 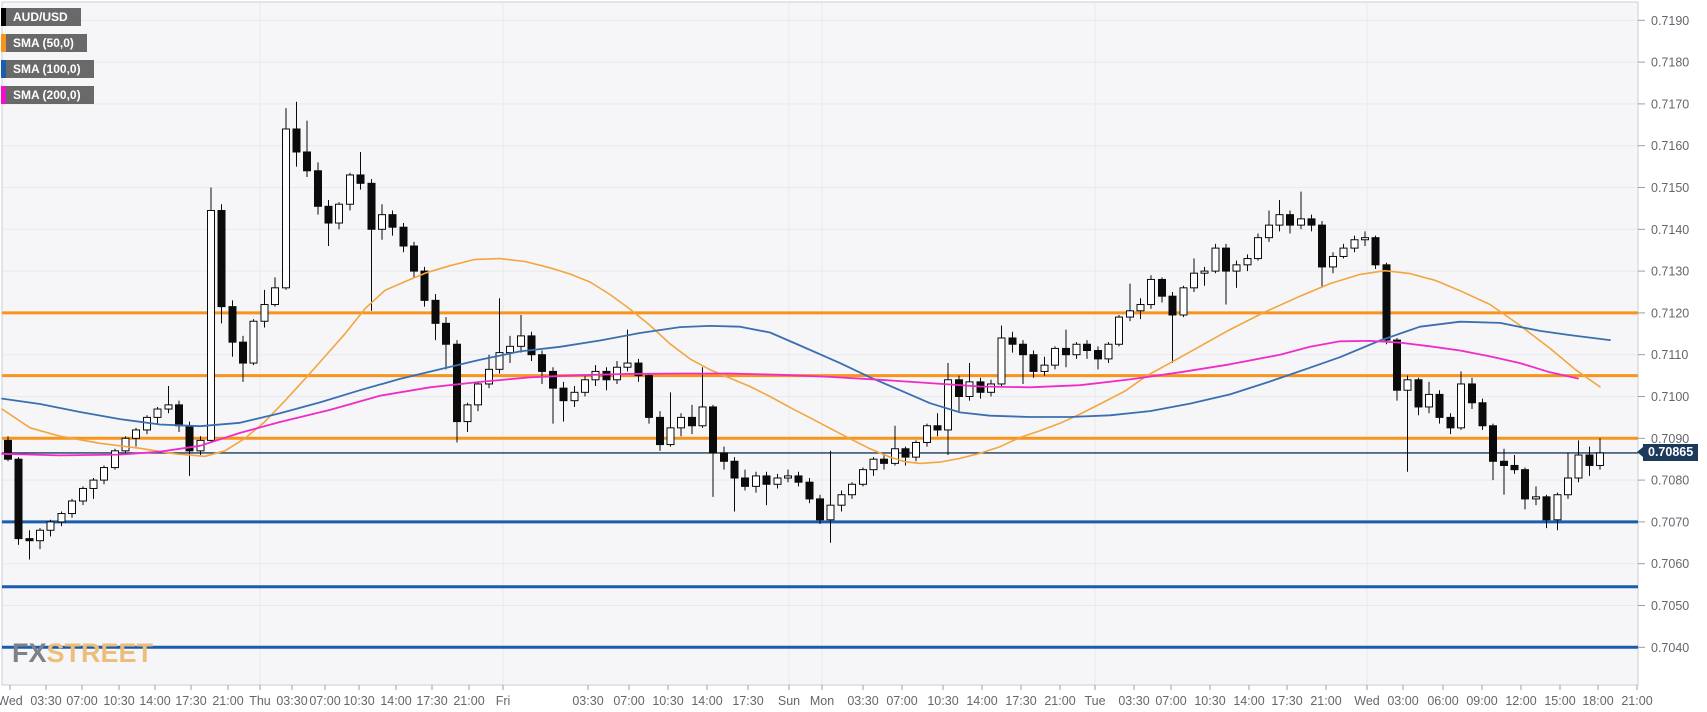 I want to click on time-tick-label: Thu, so click(x=260, y=701).